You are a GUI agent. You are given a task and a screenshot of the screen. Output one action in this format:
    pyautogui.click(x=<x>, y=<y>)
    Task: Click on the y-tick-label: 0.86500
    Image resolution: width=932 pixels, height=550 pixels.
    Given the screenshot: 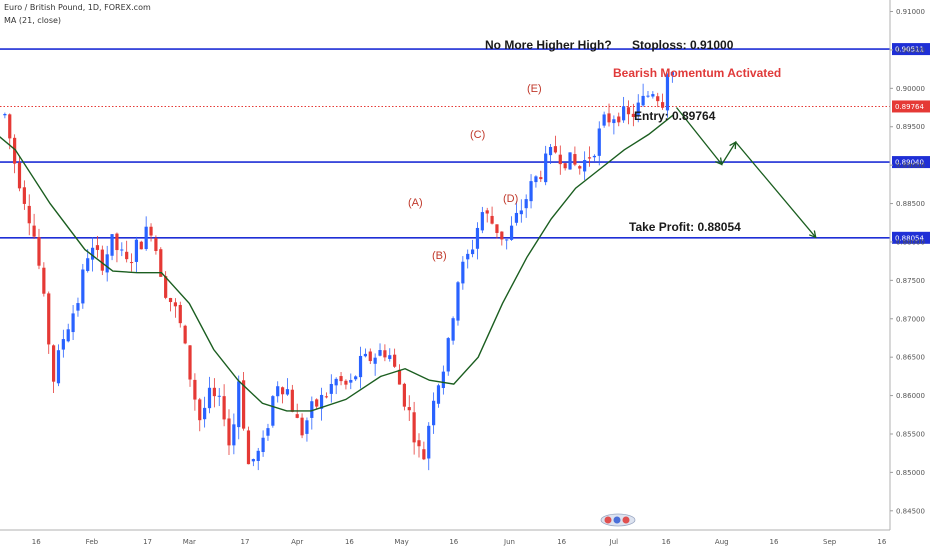 What is the action you would take?
    pyautogui.click(x=910, y=358)
    